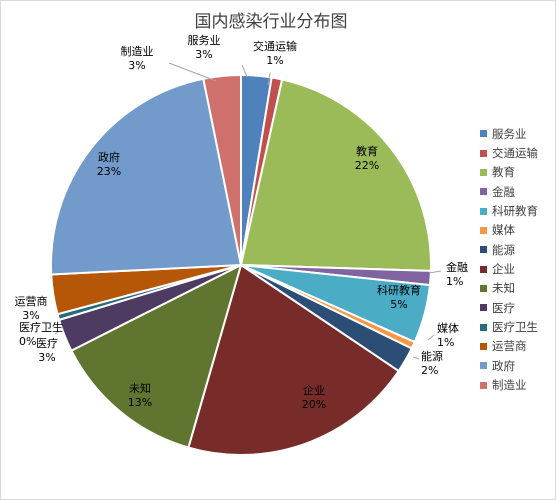 This screenshot has width=556, height=500. I want to click on slice-label-percent: 5%, so click(398, 304).